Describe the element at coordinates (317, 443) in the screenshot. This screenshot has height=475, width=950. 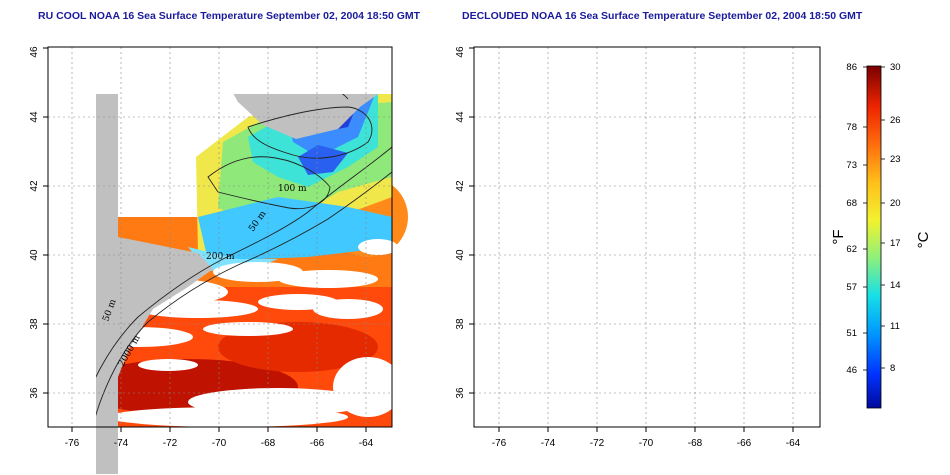
I see `left-lon-label: -66` at that location.